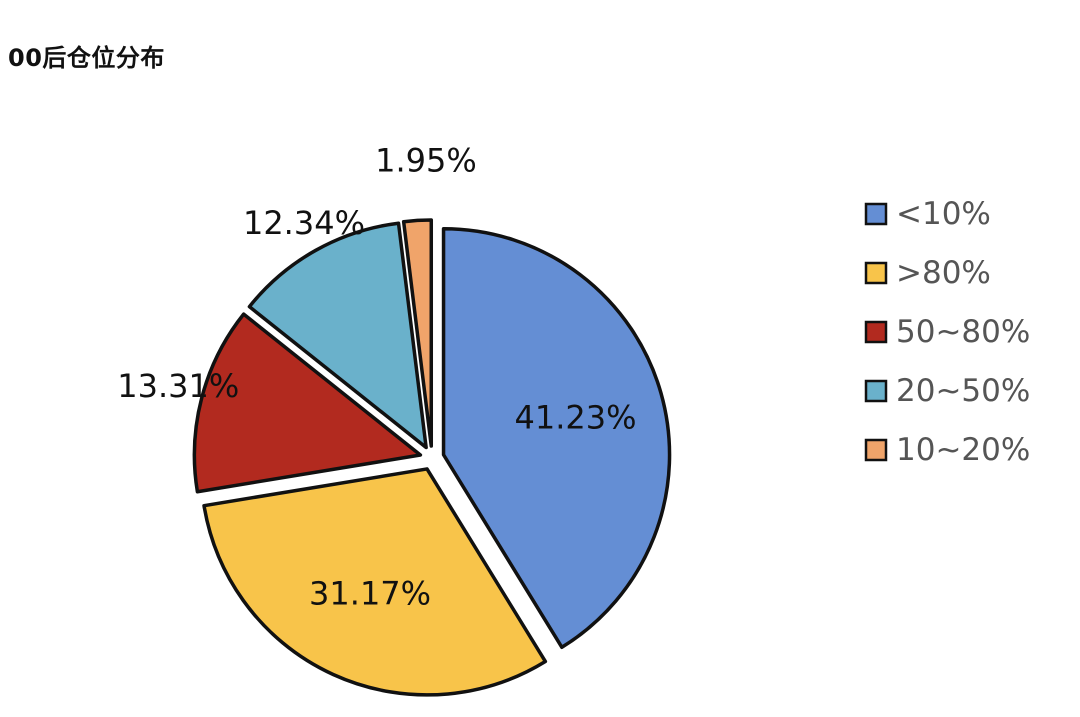  I want to click on data-label-10-20pct: 1.95%, so click(426, 160).